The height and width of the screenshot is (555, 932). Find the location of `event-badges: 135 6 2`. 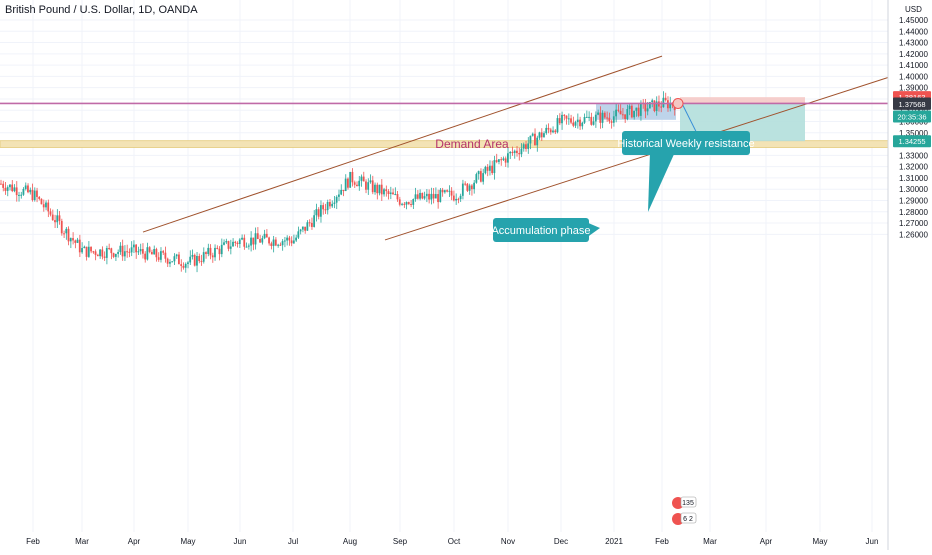

event-badges: 135 6 2 is located at coordinates (684, 510).